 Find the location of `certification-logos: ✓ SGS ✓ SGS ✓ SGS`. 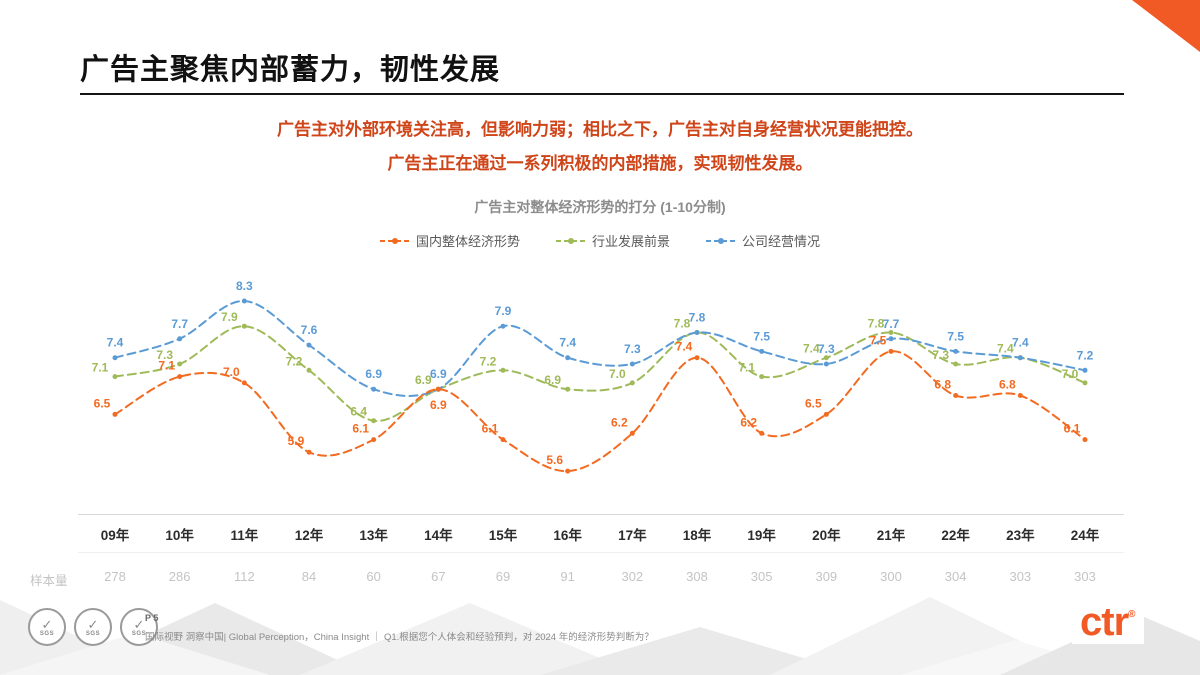

certification-logos: ✓ SGS ✓ SGS ✓ SGS is located at coordinates (93, 627).